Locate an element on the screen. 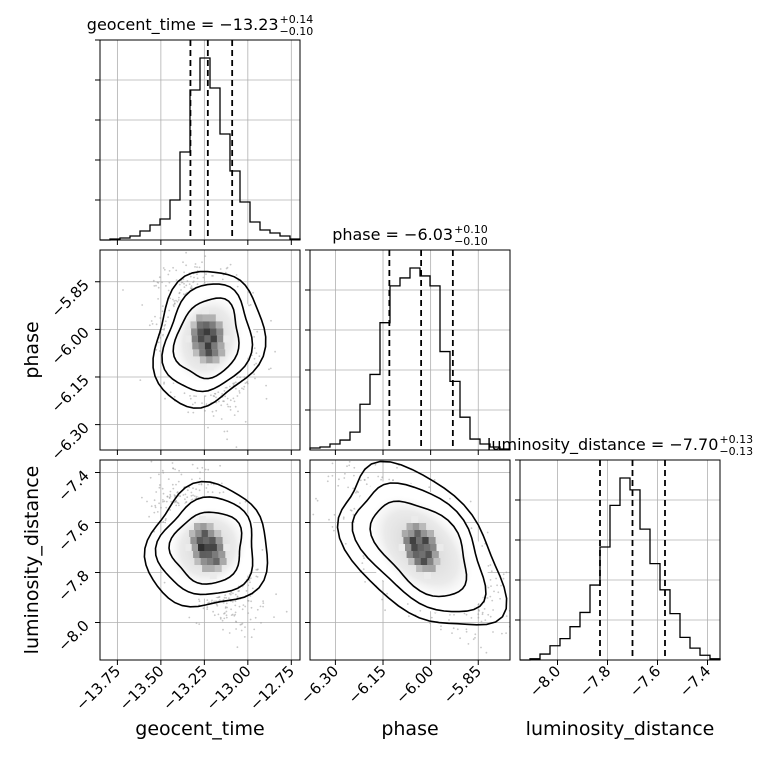  panel-frame-geocent_time is located at coordinates (200, 140).